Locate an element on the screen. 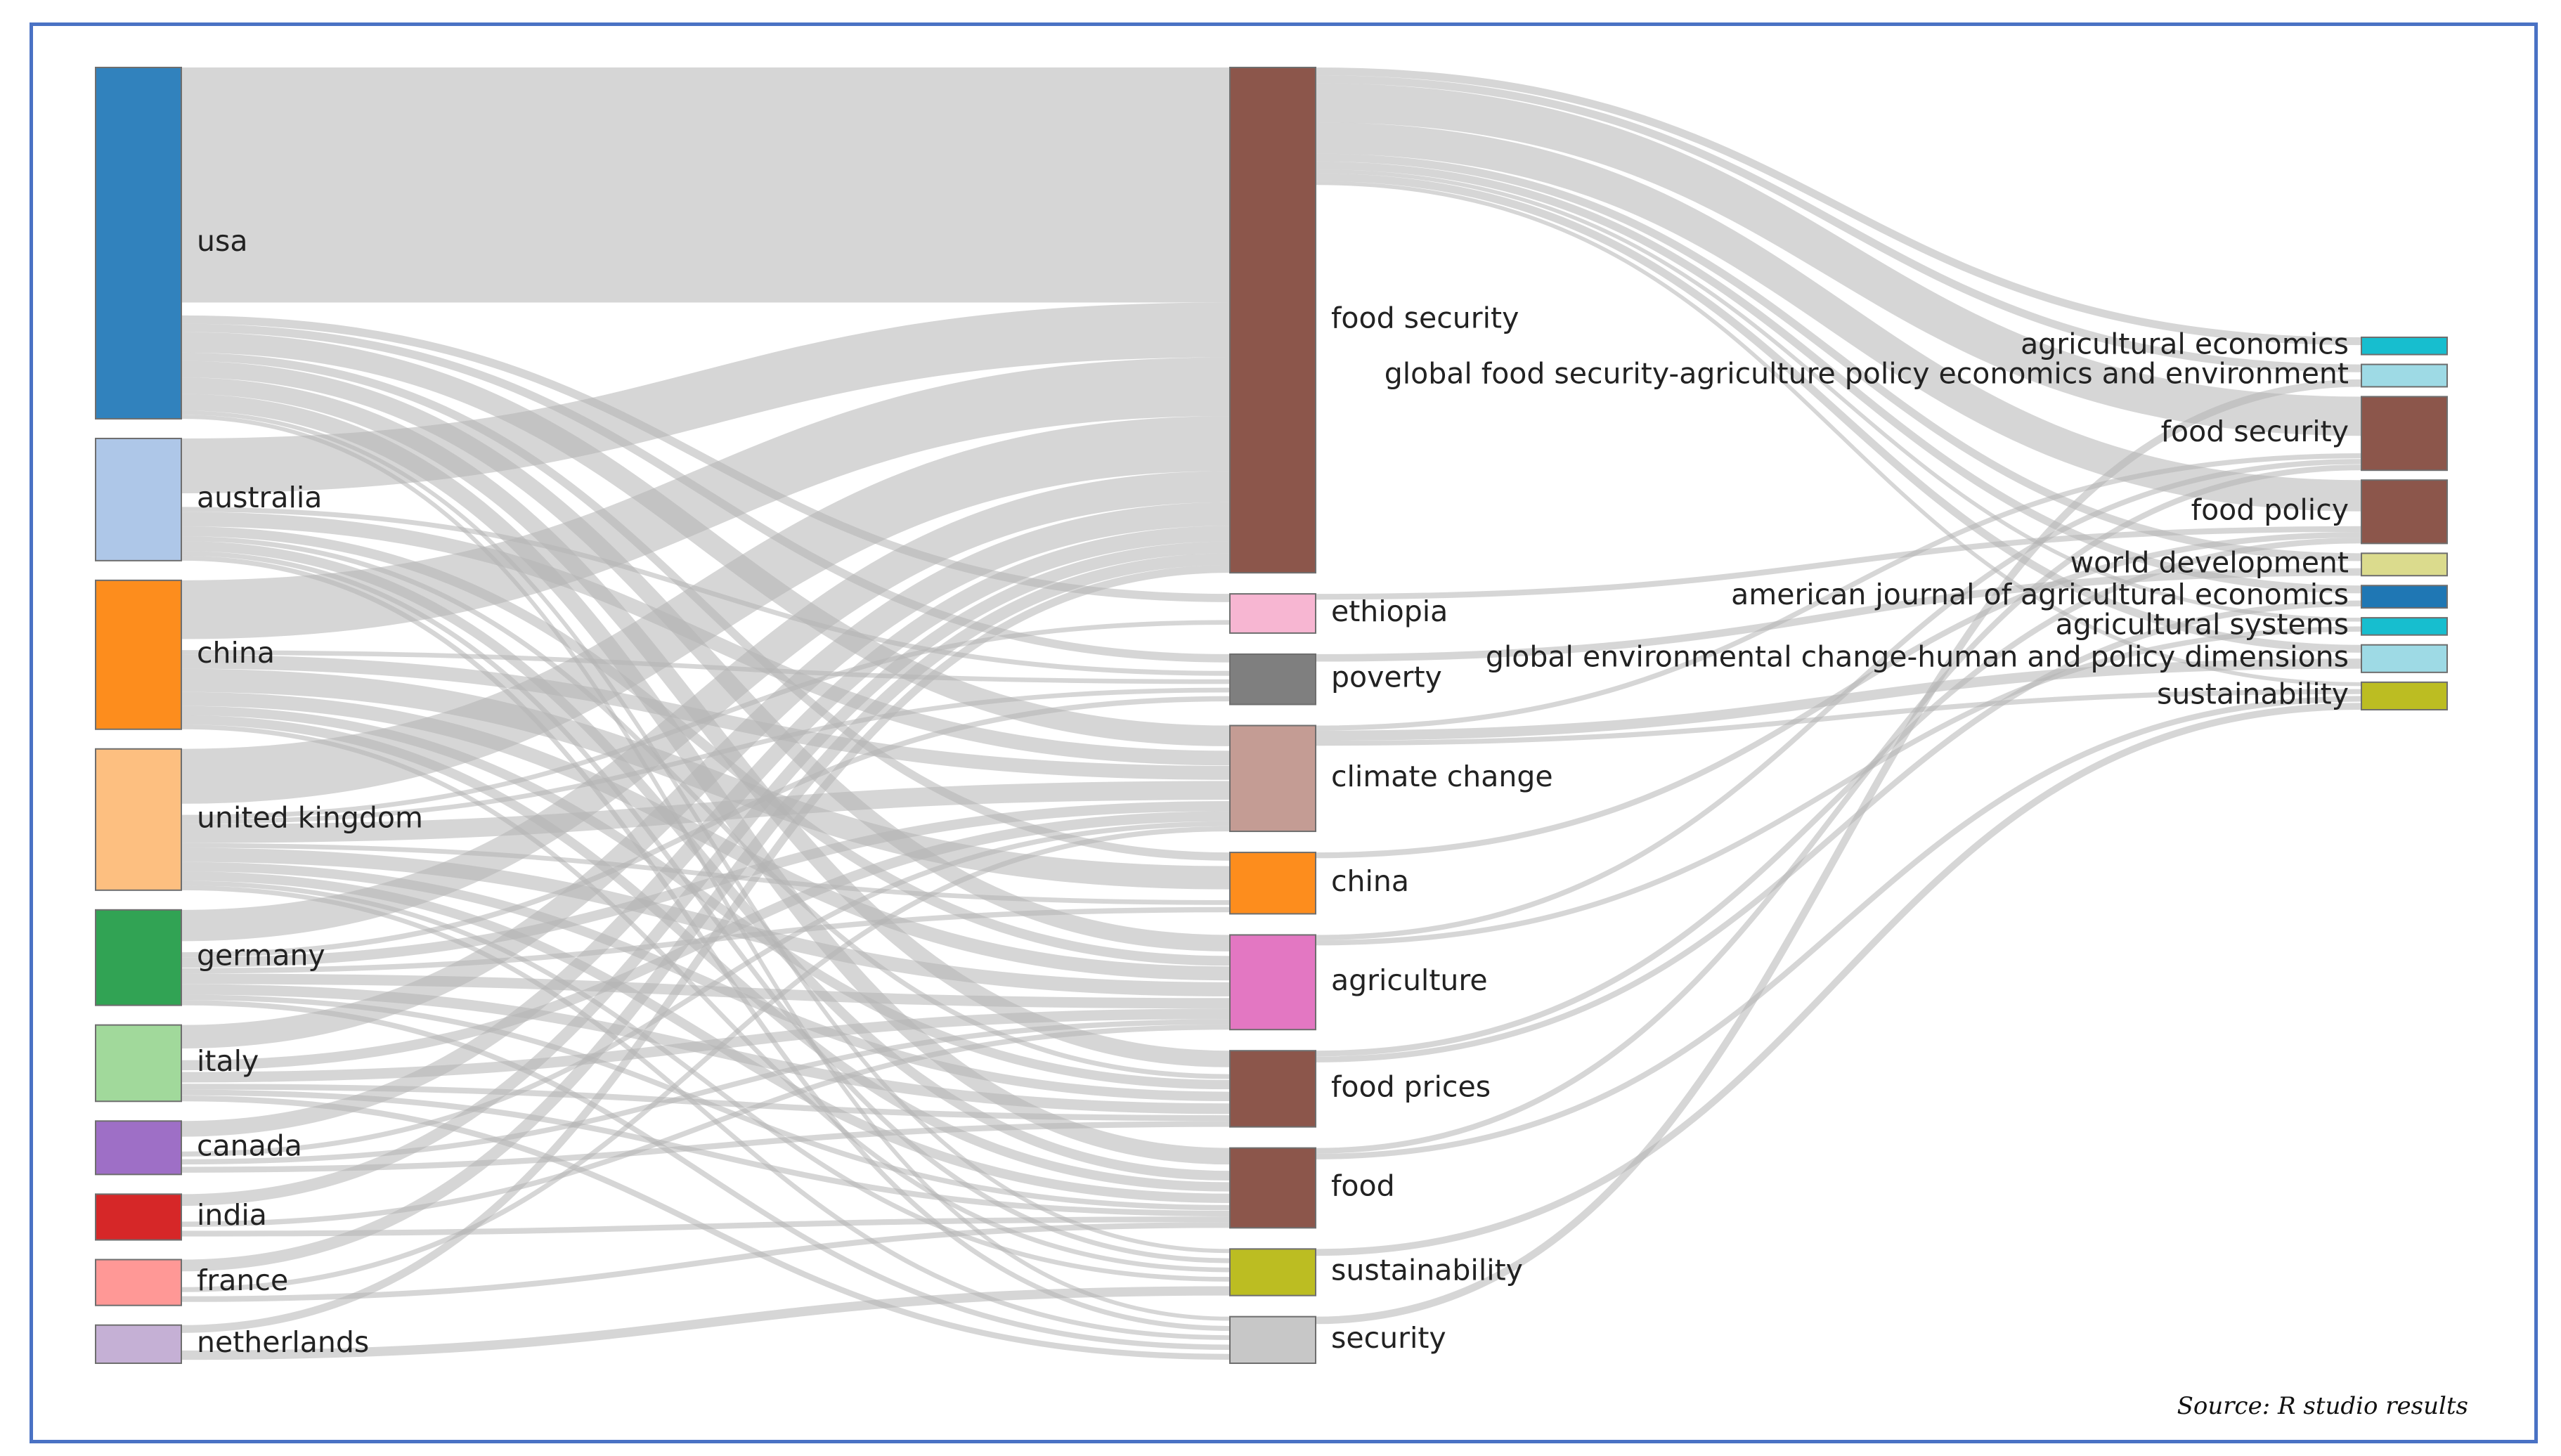 The height and width of the screenshot is (1456, 2561). flow-china_c-to-food_security_k is located at coordinates (706, 498).